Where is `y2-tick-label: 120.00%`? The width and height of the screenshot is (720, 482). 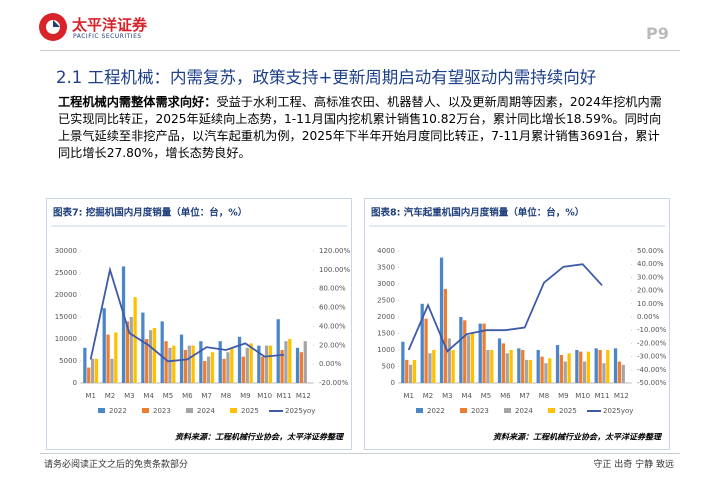 y2-tick-label: 120.00% is located at coordinates (334, 251).